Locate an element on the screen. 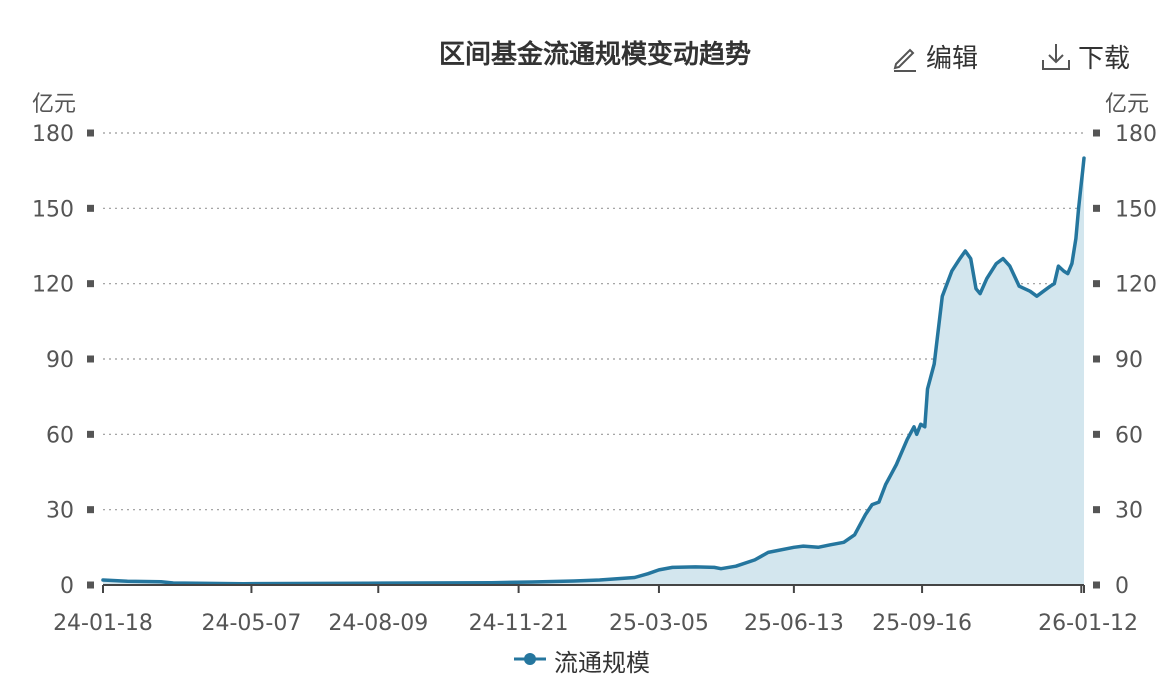 Image resolution: width=1158 pixels, height=686 pixels. chart-title: 区间基金流通规模变动趋势 is located at coordinates (594, 55).